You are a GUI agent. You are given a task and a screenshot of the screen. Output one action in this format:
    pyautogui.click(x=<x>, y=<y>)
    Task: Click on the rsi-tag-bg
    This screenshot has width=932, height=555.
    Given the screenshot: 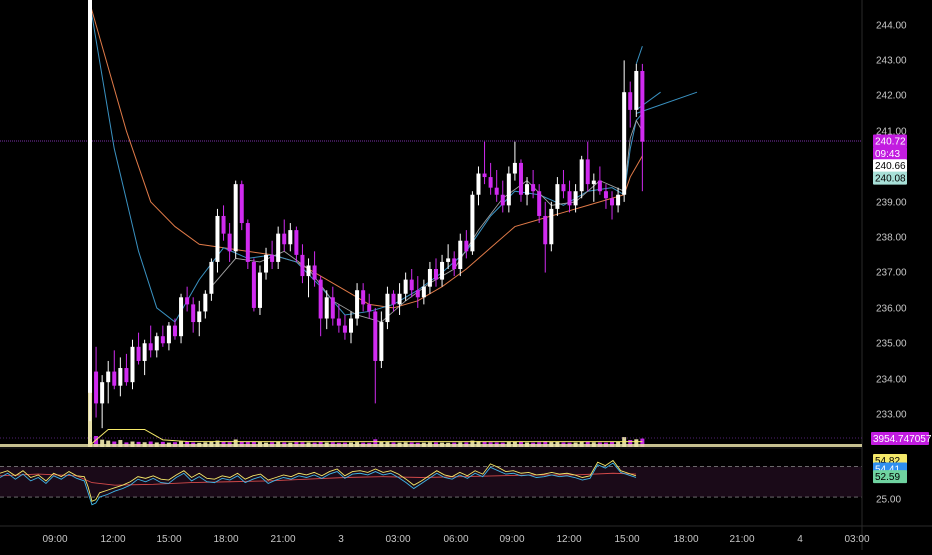 What is the action you would take?
    pyautogui.click(x=890, y=477)
    